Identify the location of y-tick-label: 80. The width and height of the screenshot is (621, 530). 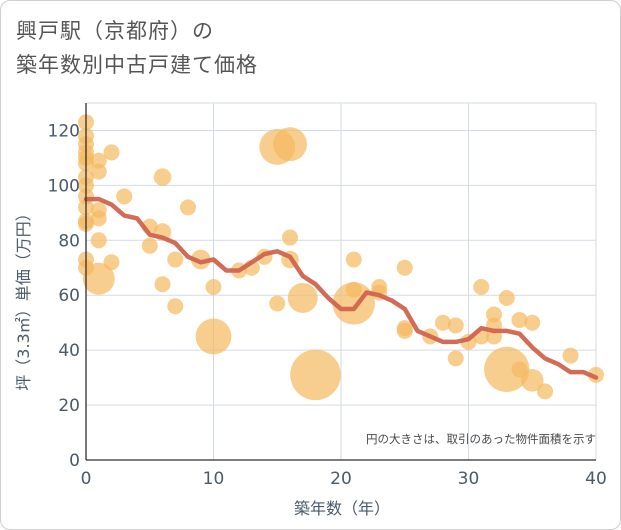
(69, 241).